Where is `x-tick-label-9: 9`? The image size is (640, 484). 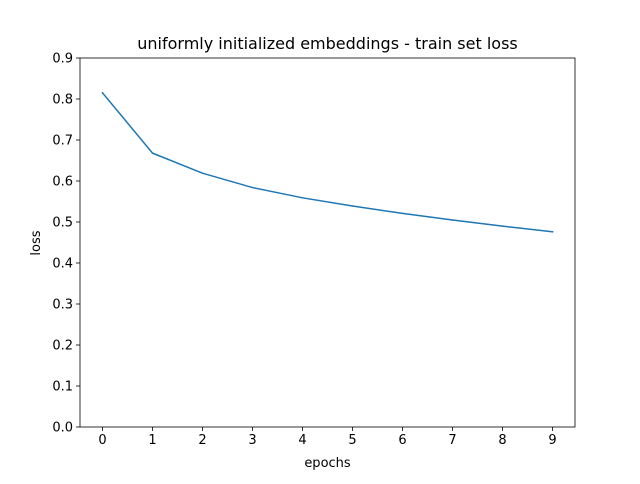
x-tick-label-9: 9 is located at coordinates (552, 440).